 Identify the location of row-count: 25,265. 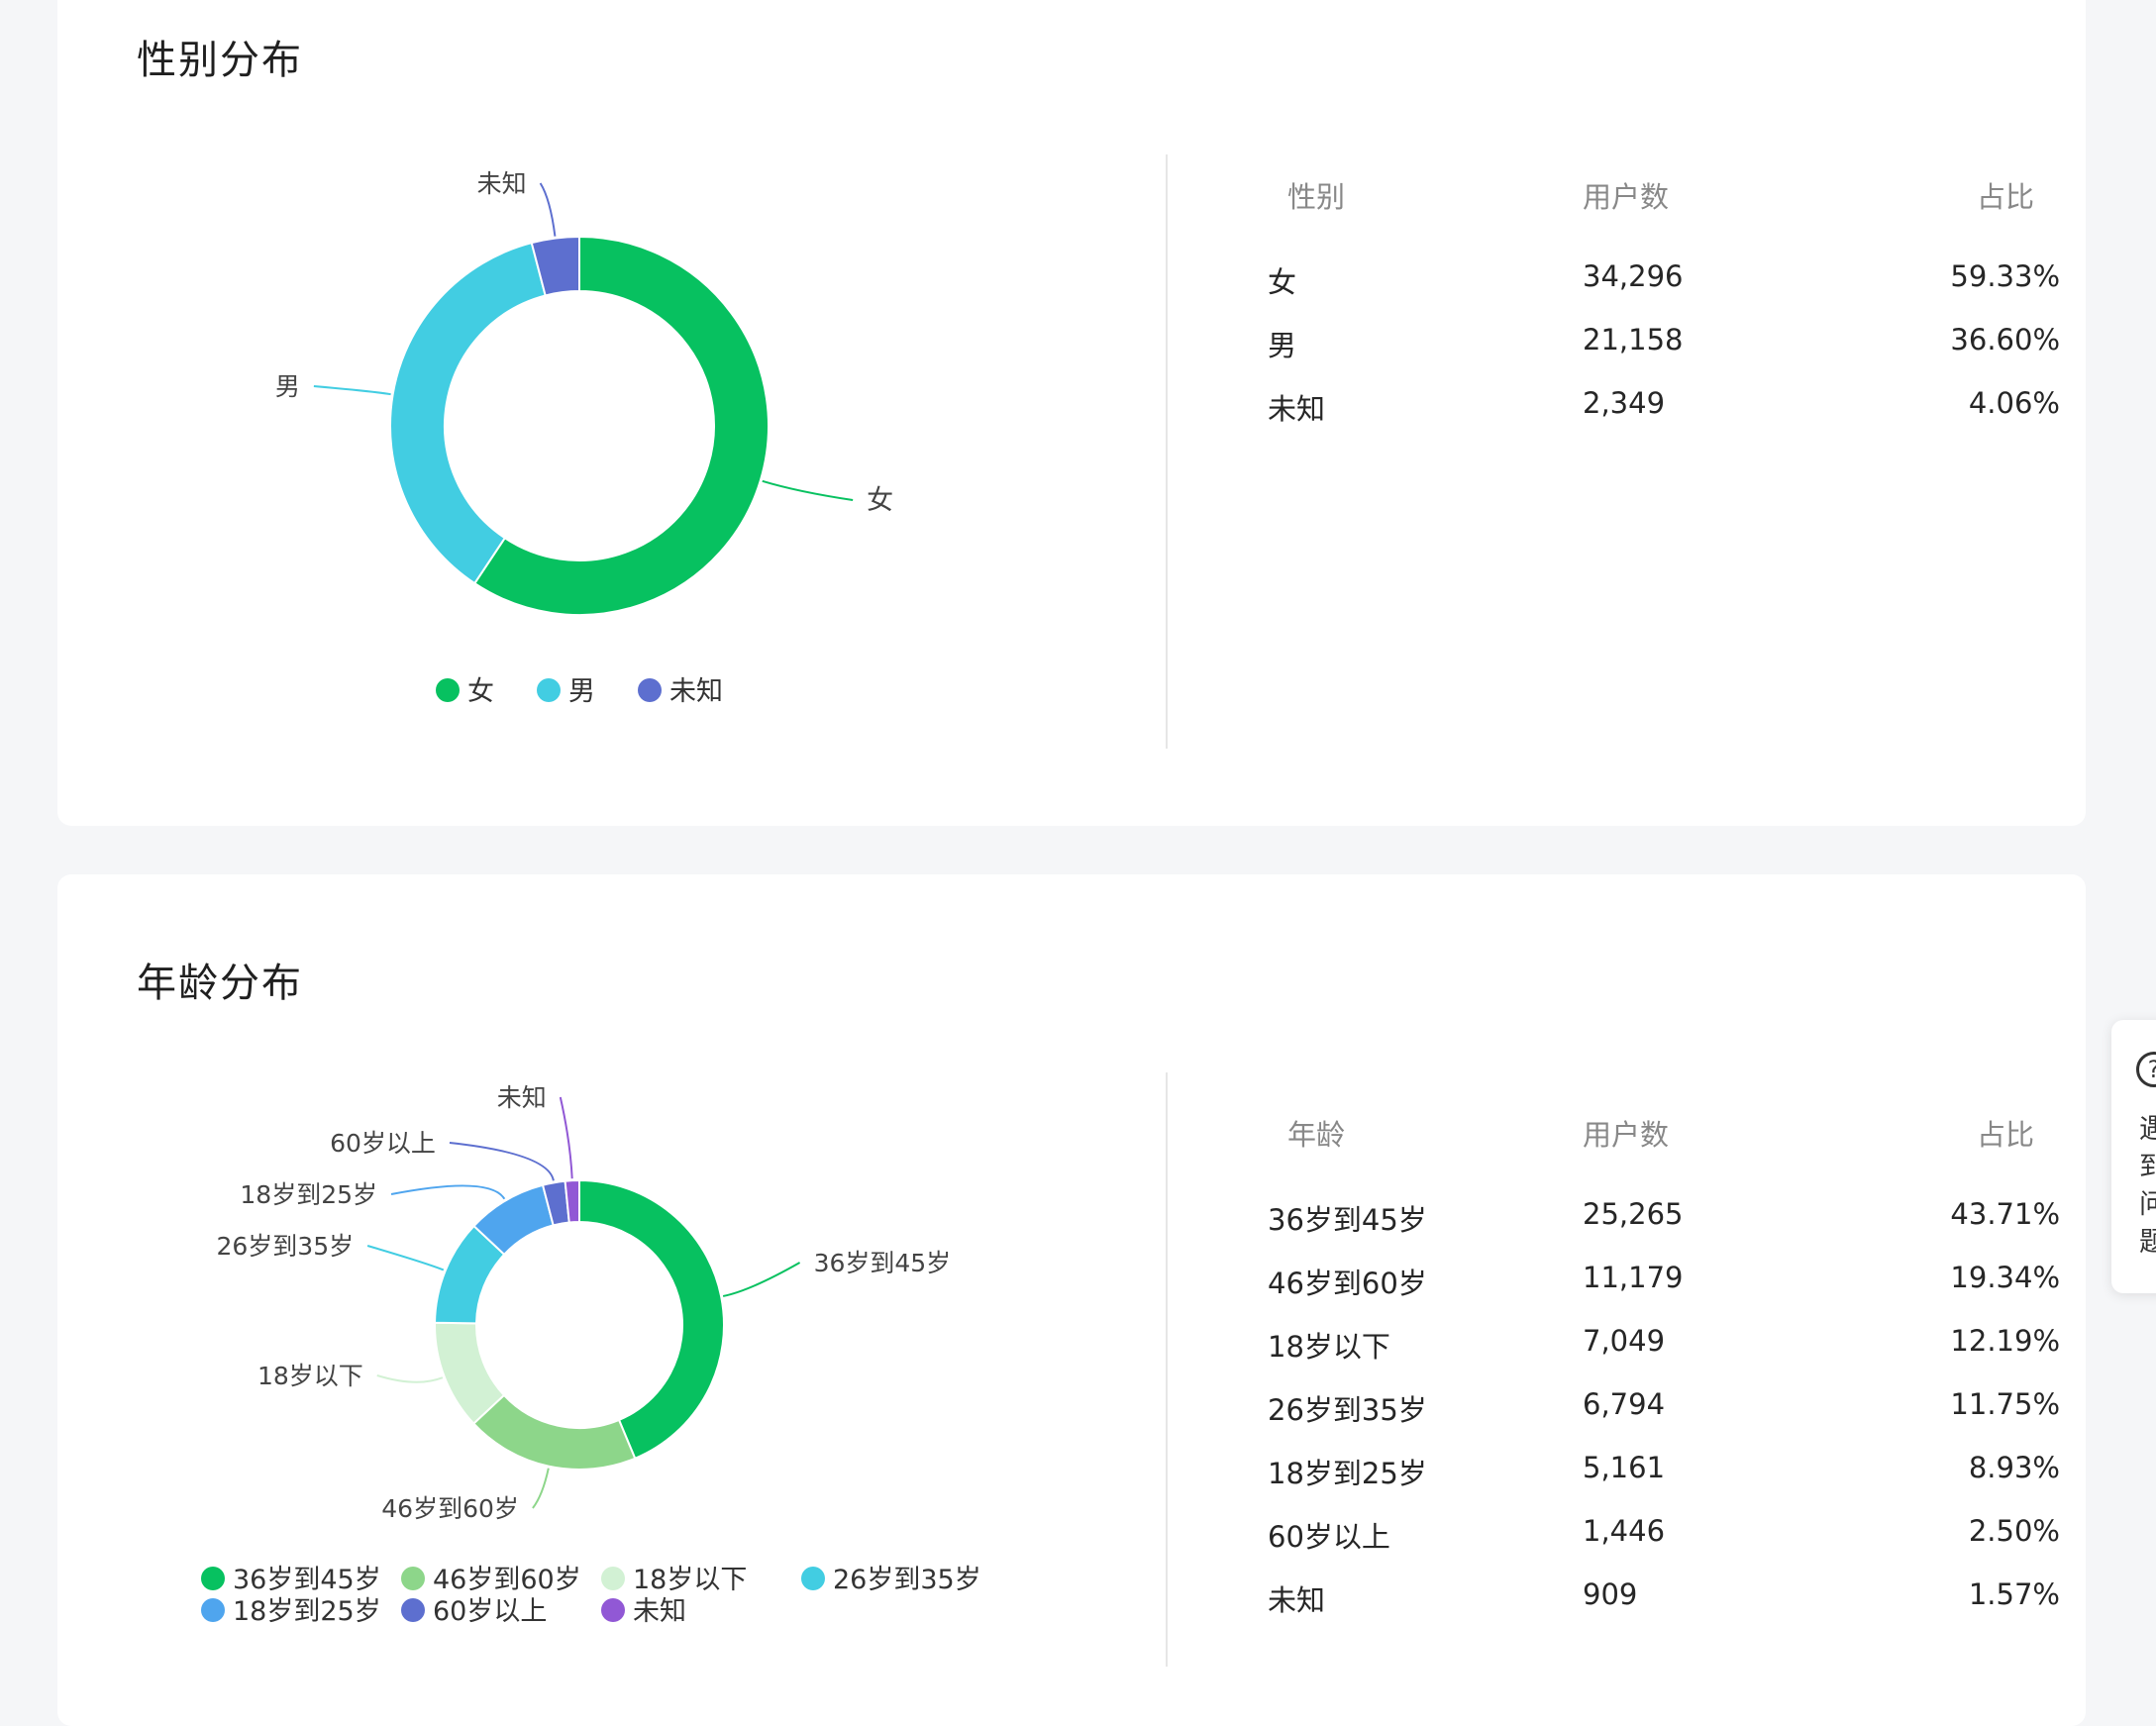
(1634, 1214).